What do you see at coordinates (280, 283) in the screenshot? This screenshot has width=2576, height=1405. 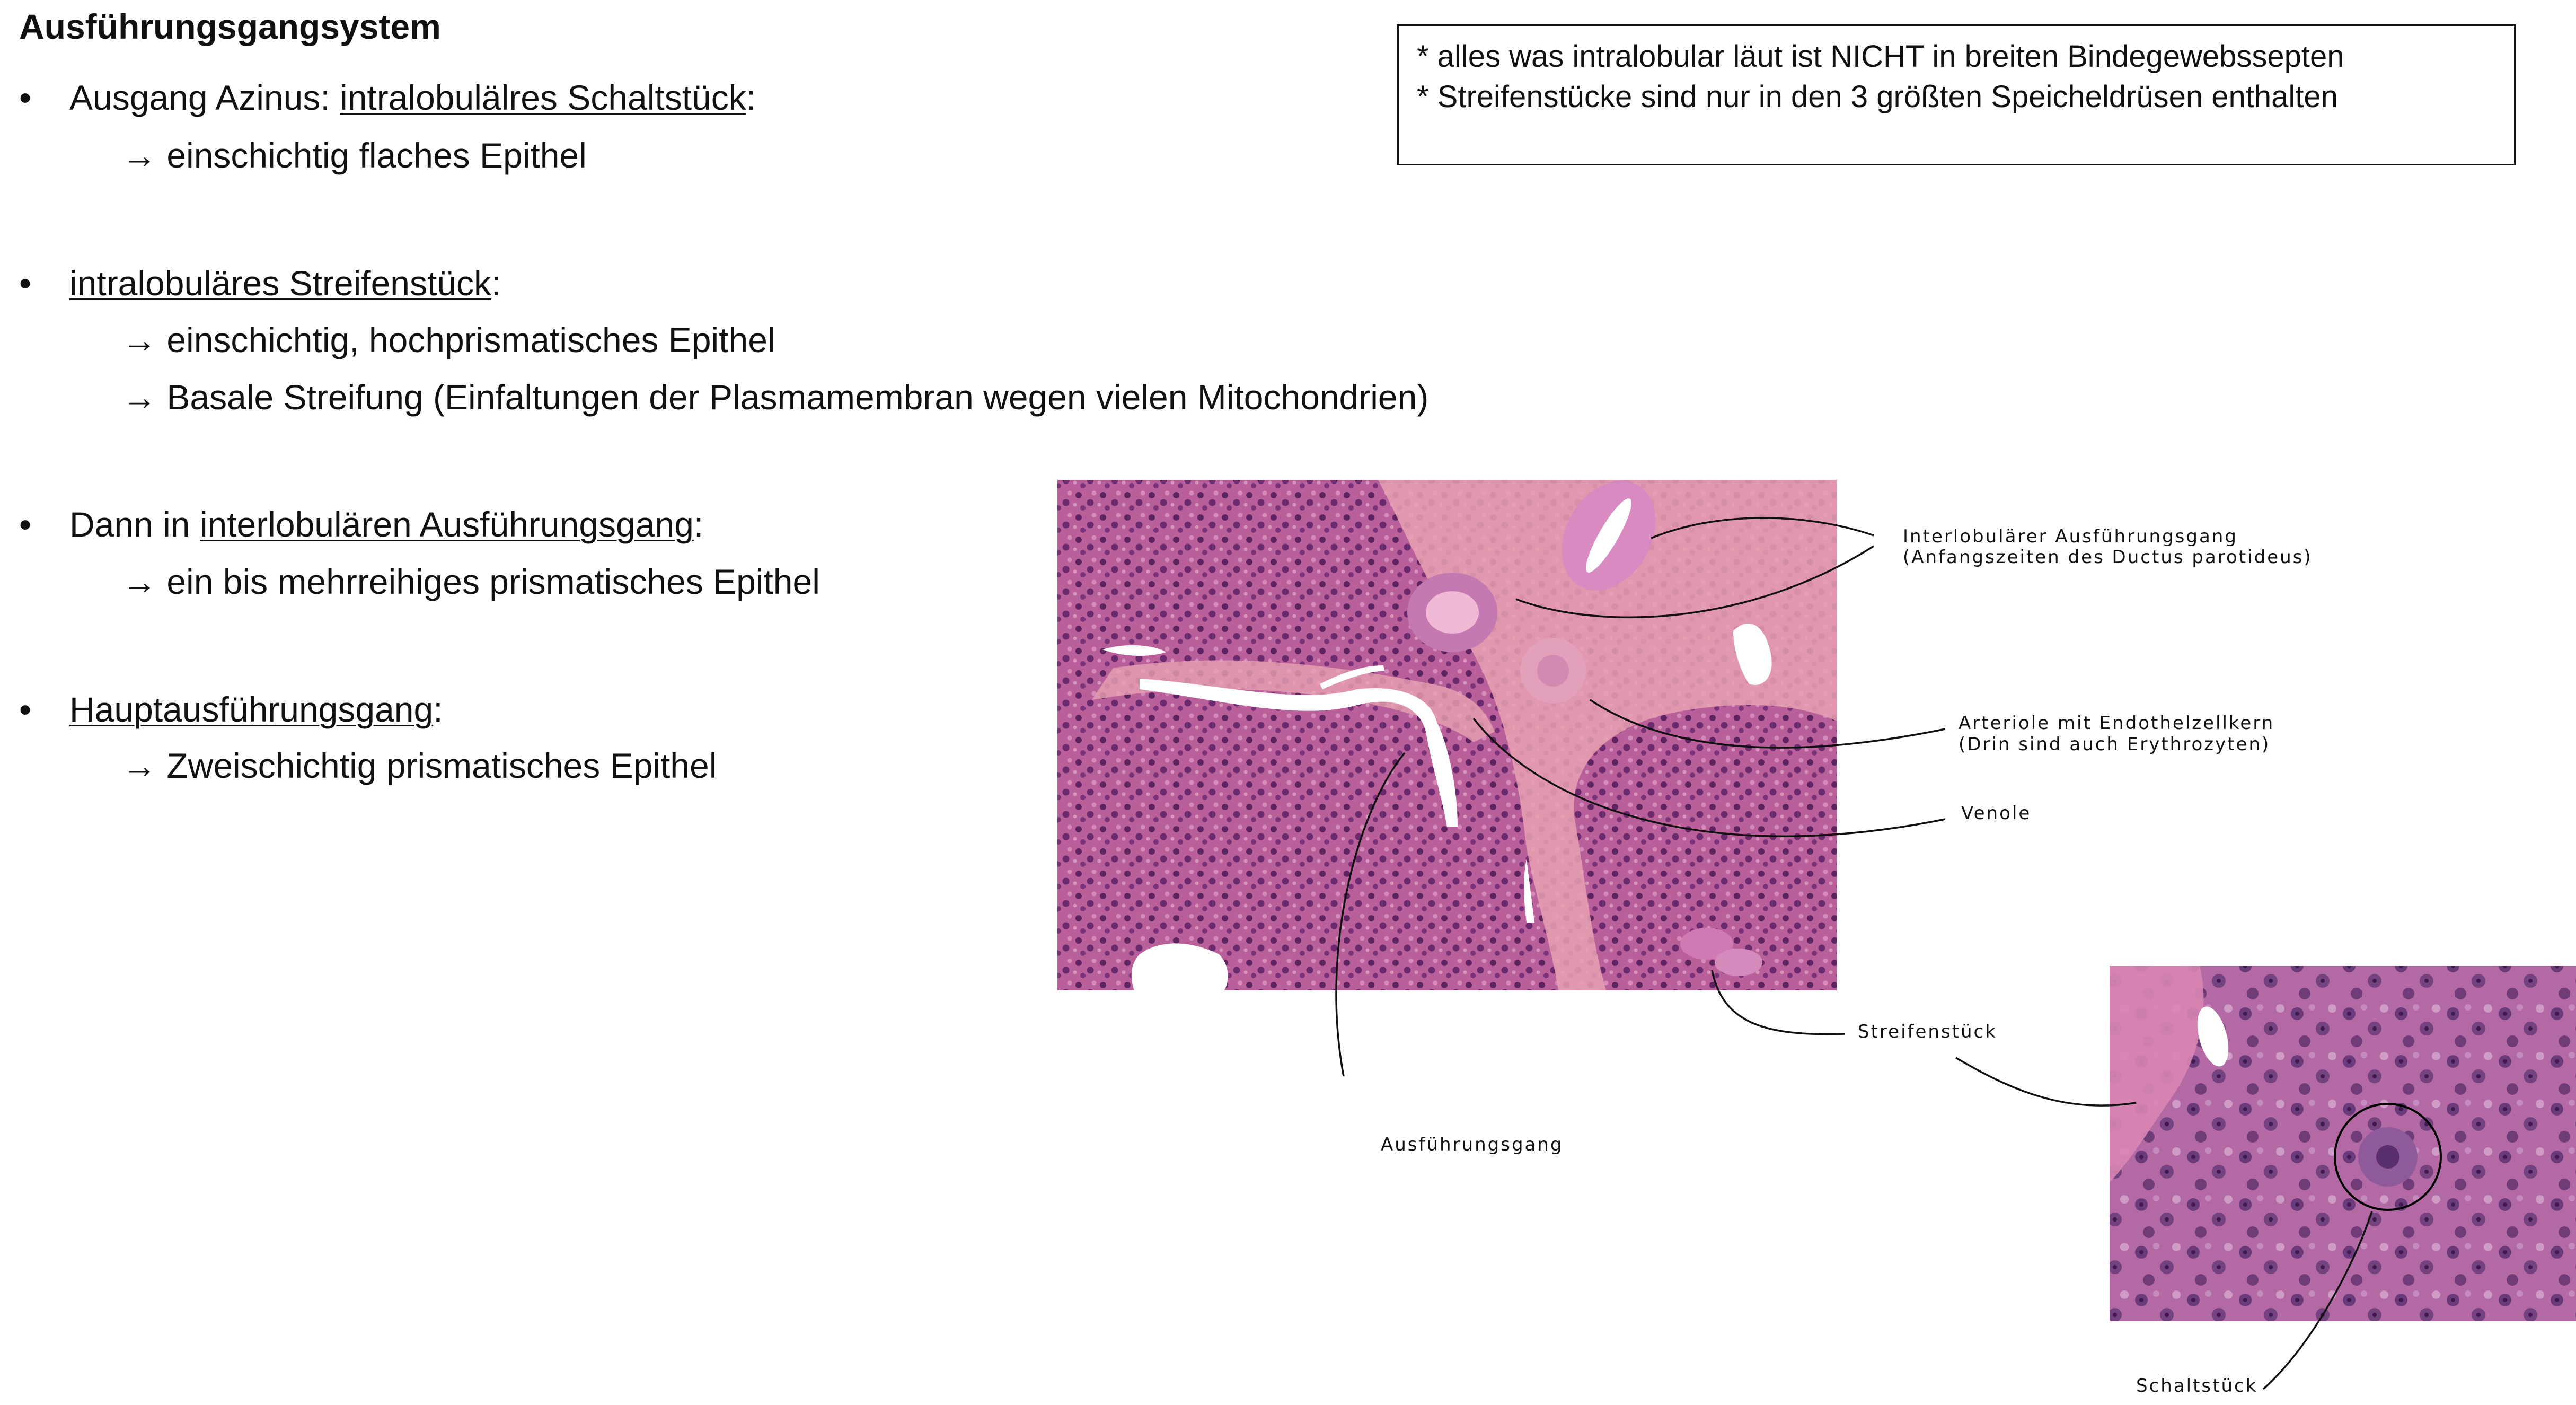 I see `bullet-term: intralobuläres Streifenstück` at bounding box center [280, 283].